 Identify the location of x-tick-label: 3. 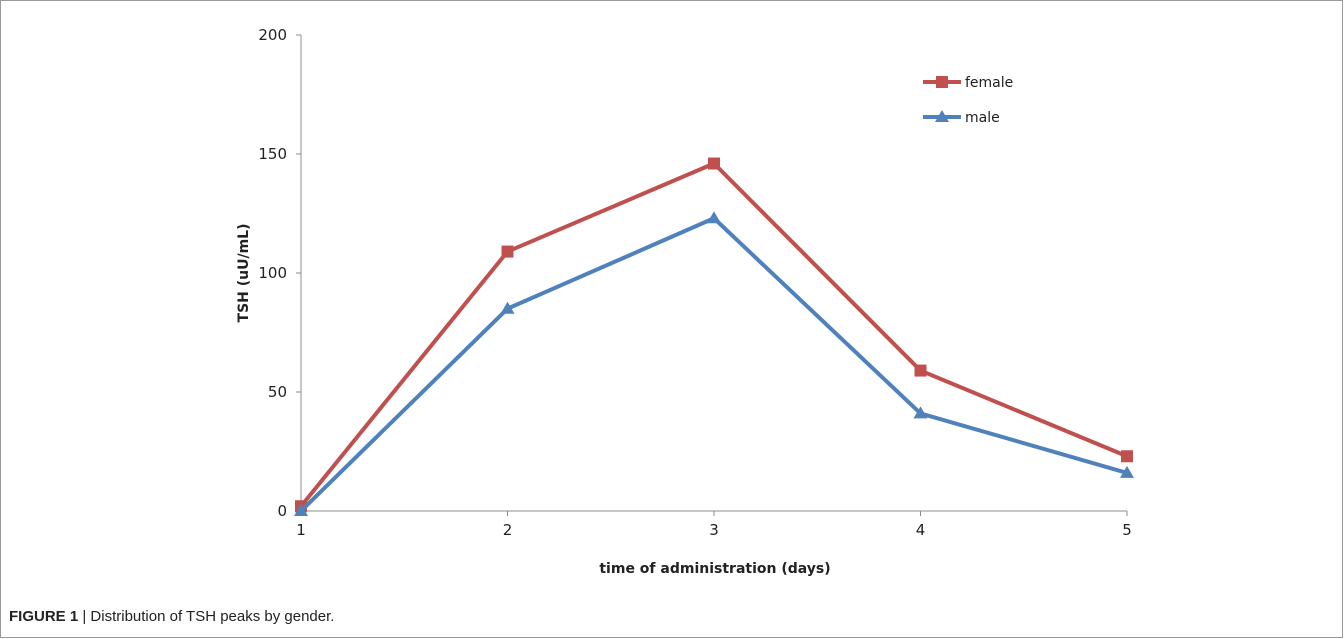
(714, 530).